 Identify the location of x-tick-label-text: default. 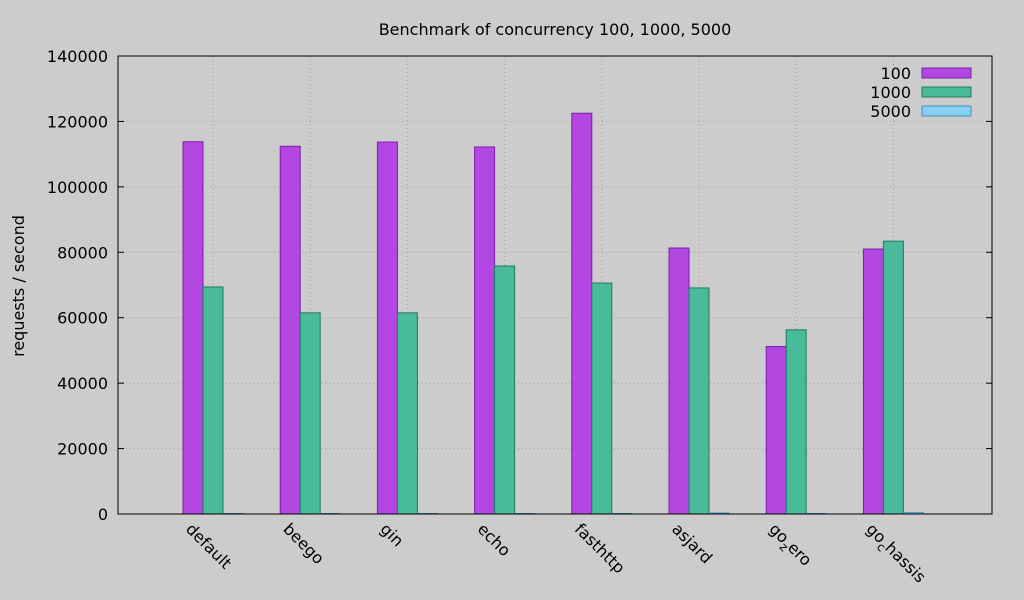
(208, 545).